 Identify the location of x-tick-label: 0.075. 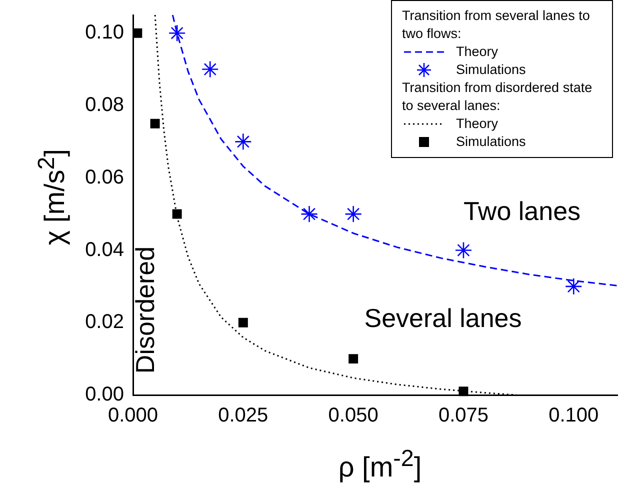
(463, 415).